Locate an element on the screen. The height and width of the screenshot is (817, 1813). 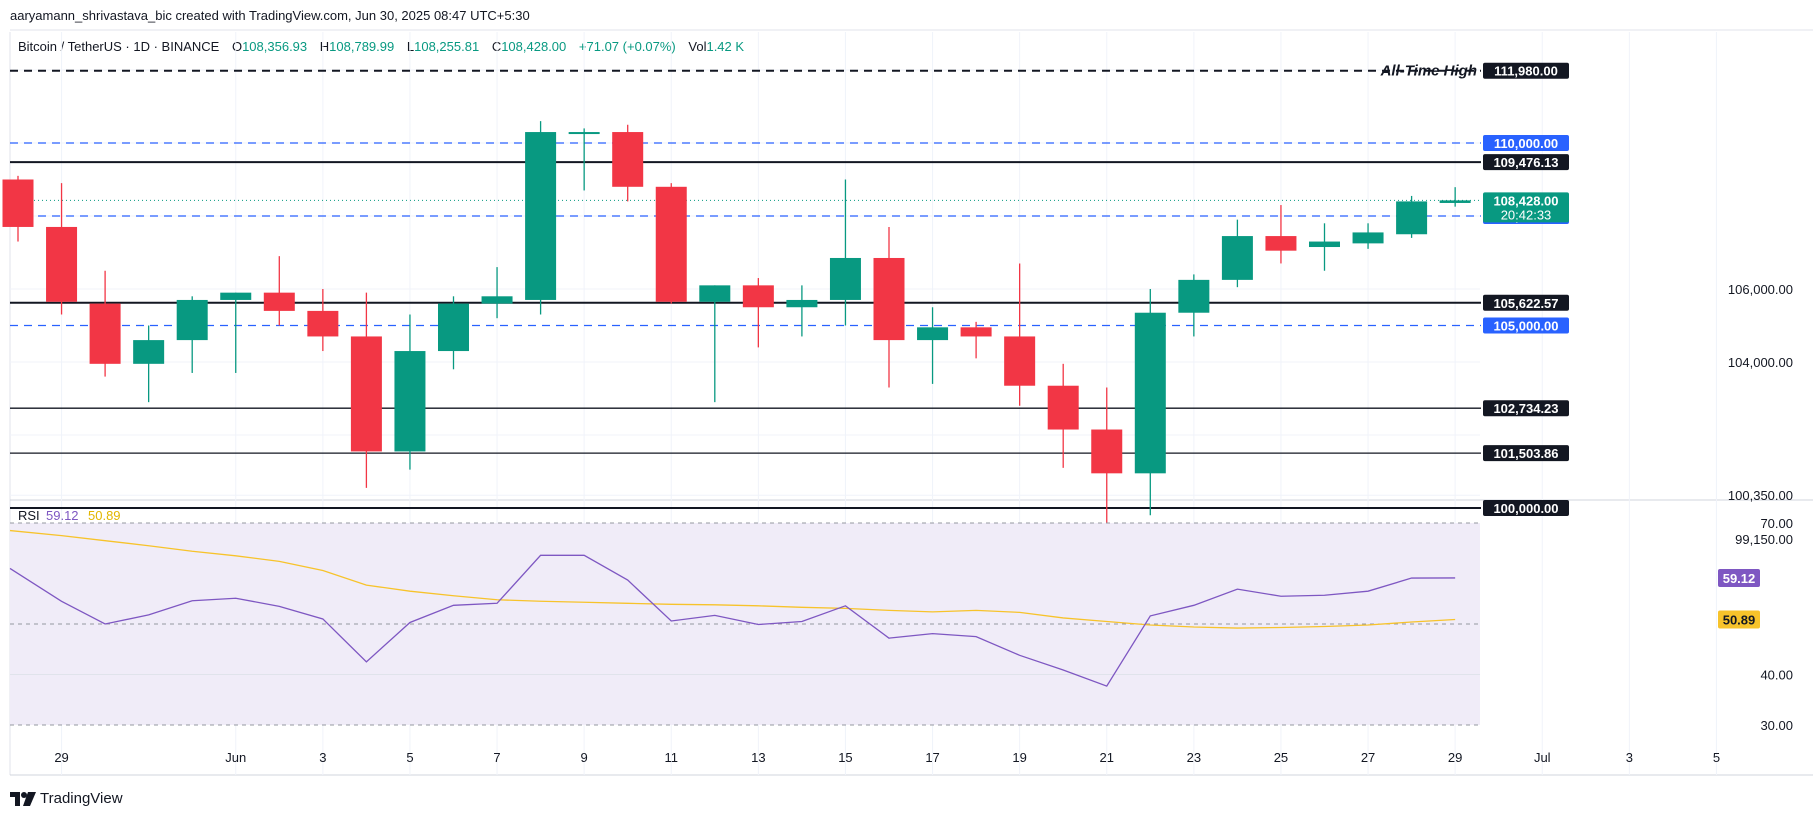
rsi-legend-label: RSI is located at coordinates (29, 515).